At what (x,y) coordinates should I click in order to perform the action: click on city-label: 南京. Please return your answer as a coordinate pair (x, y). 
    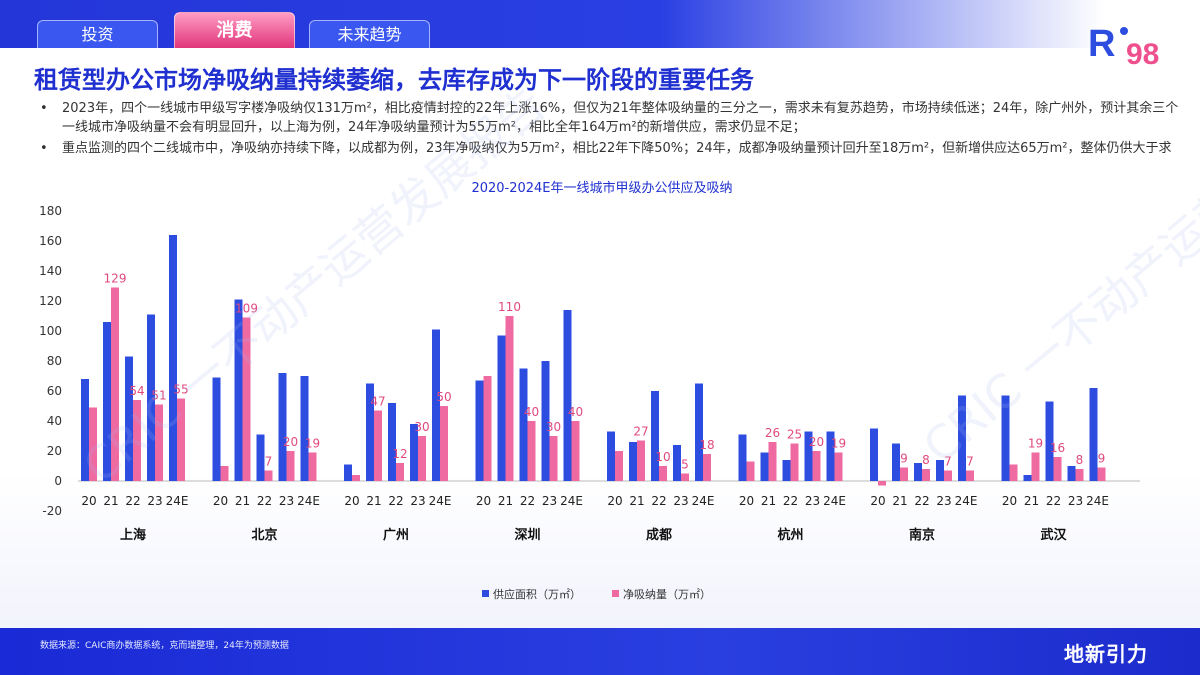
    Looking at the image, I should click on (922, 535).